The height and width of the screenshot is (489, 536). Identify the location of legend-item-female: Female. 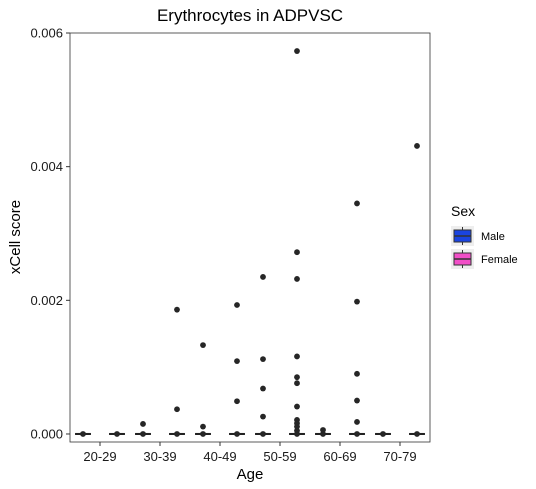
(484, 259).